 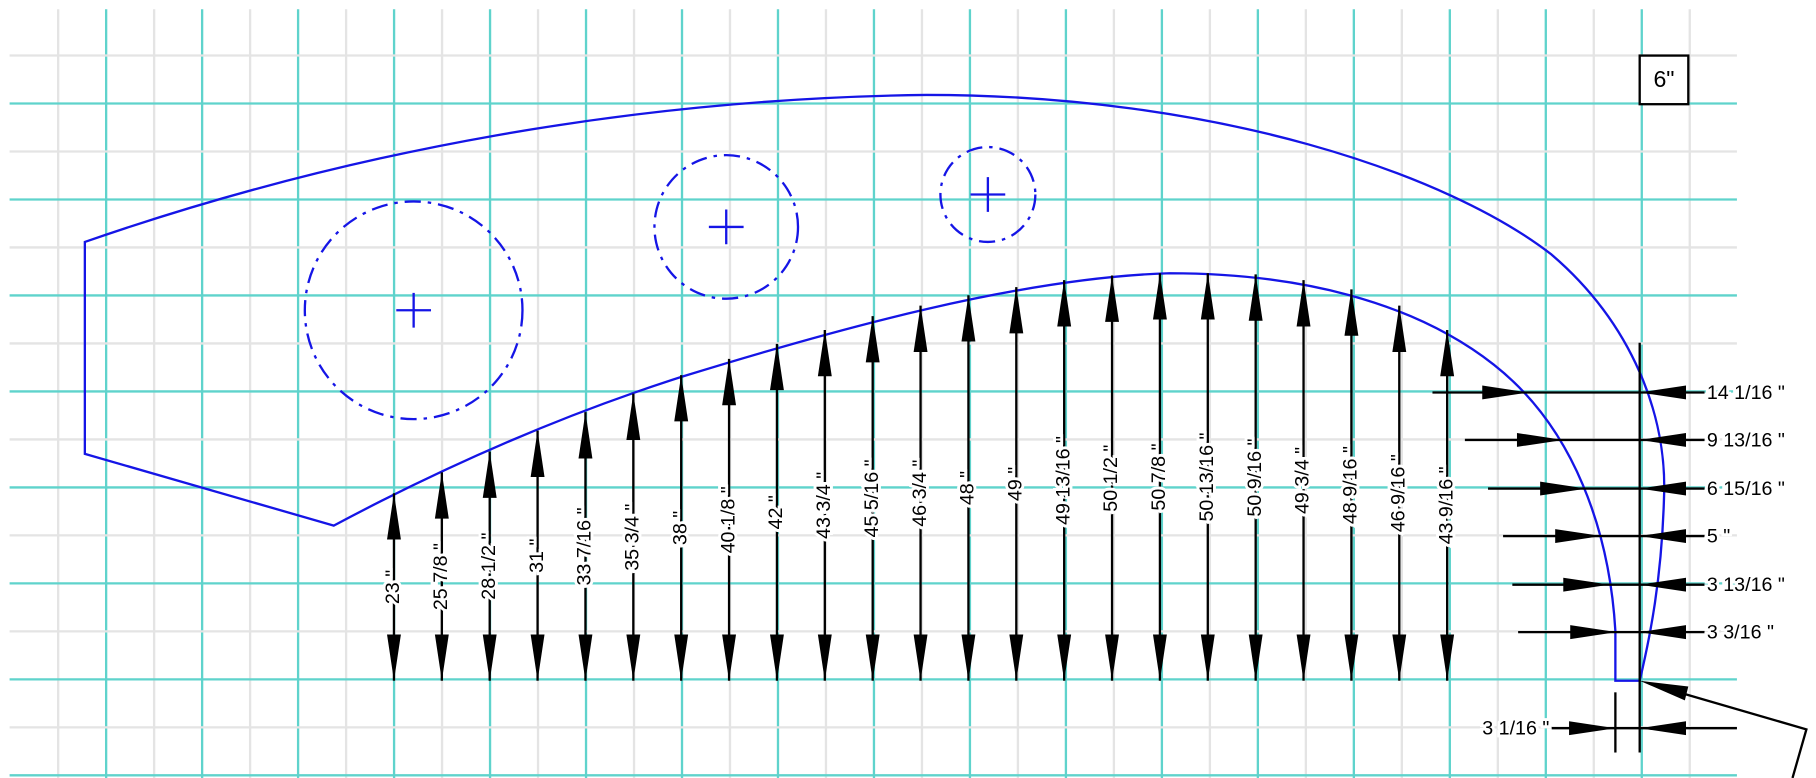 I want to click on dimension-label: 43 3/4 ", so click(x=824, y=505).